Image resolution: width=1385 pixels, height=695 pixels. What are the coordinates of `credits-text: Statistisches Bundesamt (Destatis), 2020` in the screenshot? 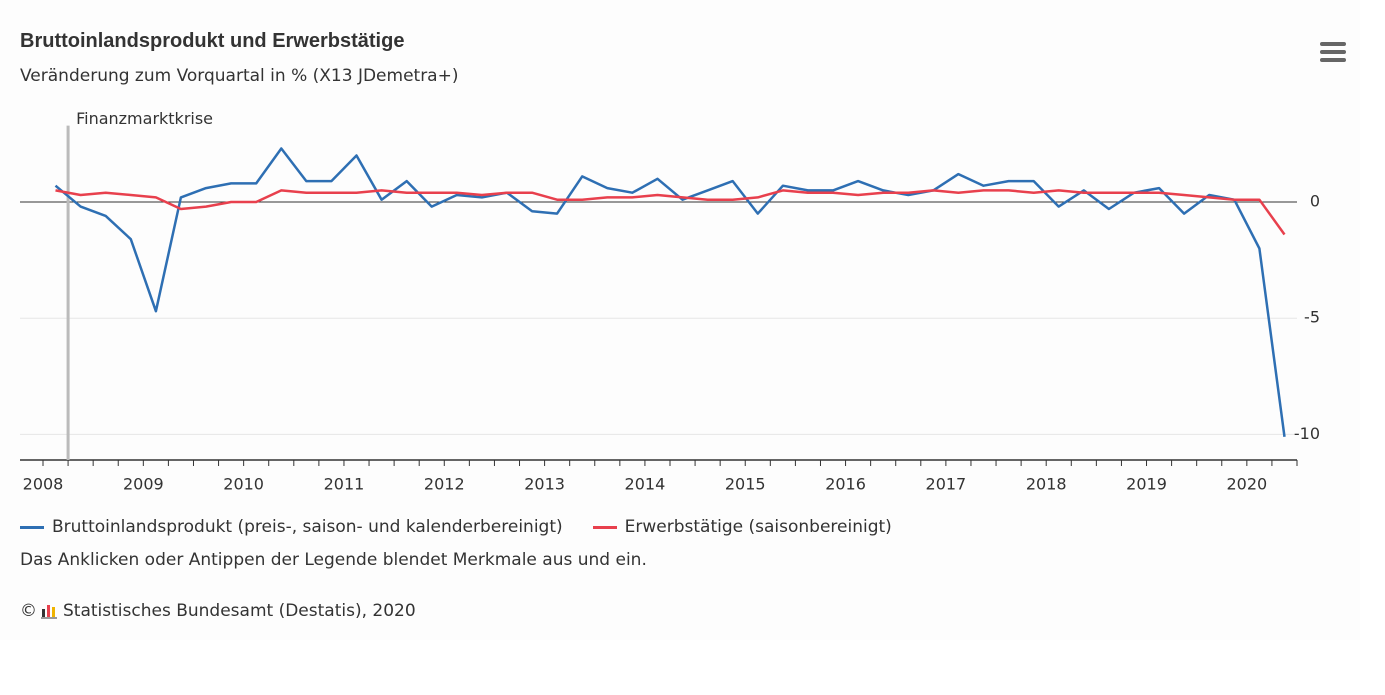 It's located at (239, 611).